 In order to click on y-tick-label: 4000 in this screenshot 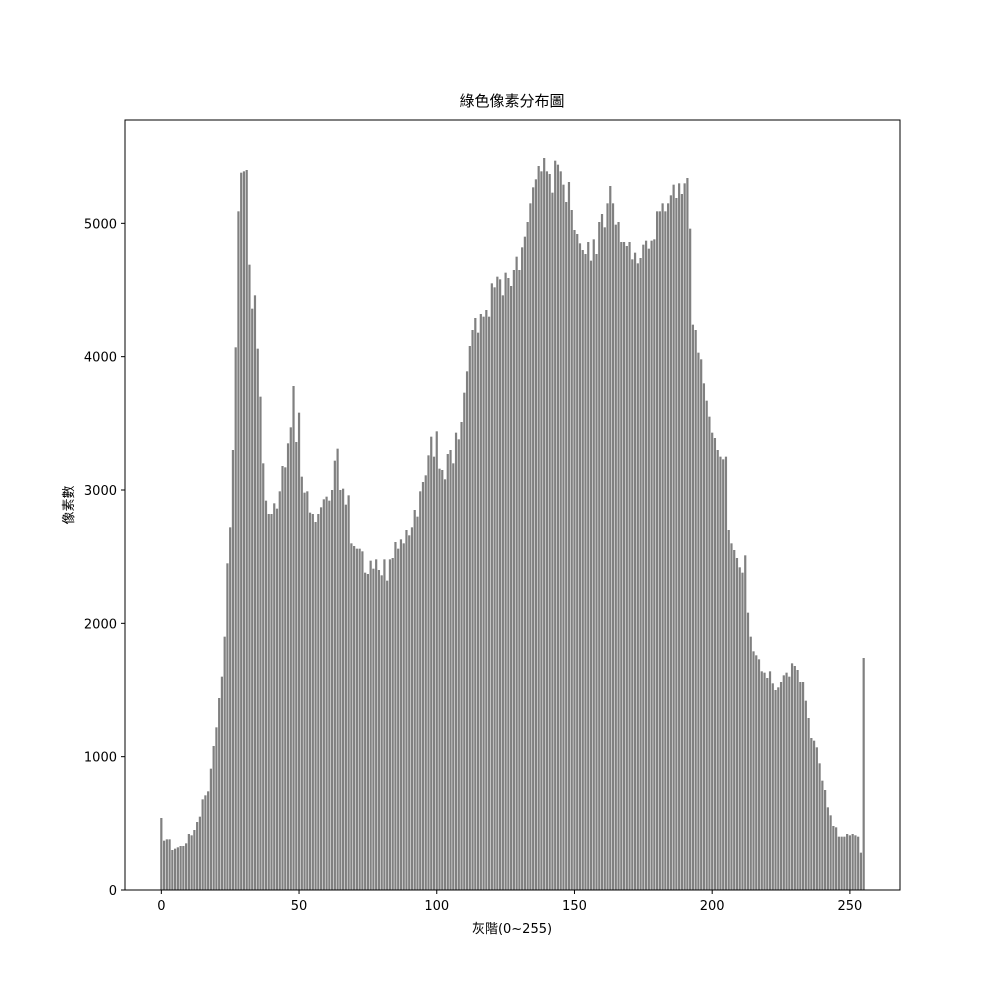, I will do `click(100, 358)`.